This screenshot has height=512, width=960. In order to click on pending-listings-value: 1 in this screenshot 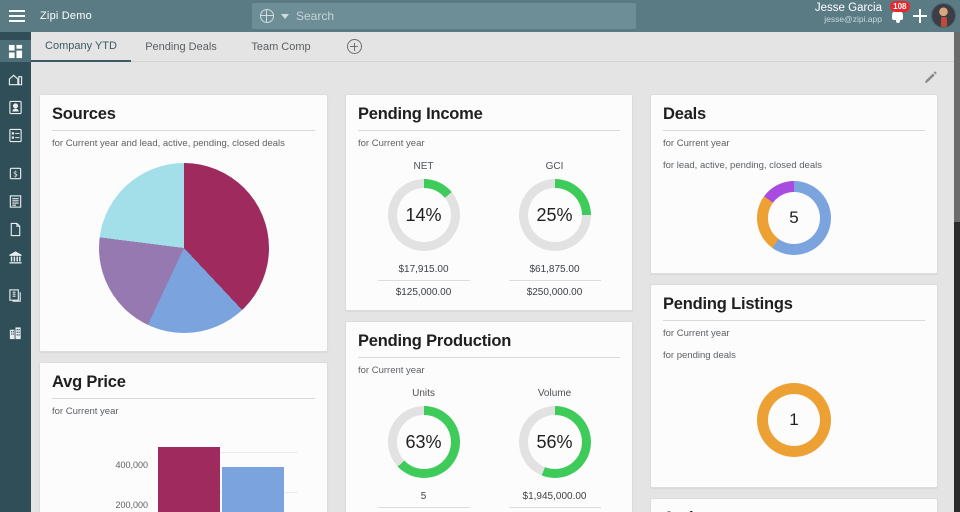, I will do `click(794, 420)`.